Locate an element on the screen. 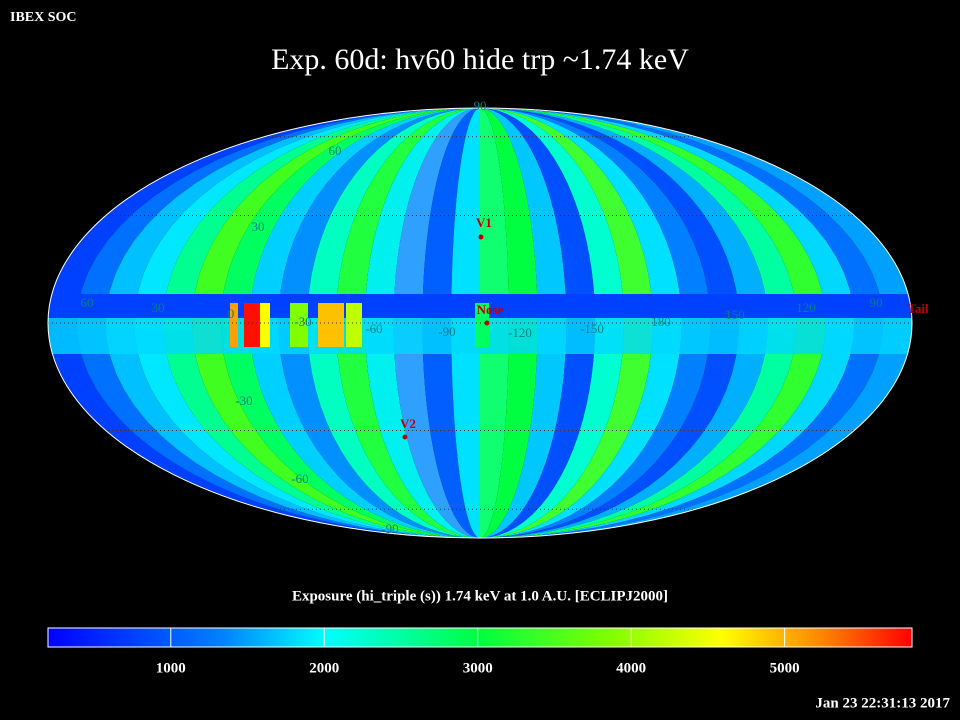  colorbar-tick-label: 2000 is located at coordinates (324, 668).